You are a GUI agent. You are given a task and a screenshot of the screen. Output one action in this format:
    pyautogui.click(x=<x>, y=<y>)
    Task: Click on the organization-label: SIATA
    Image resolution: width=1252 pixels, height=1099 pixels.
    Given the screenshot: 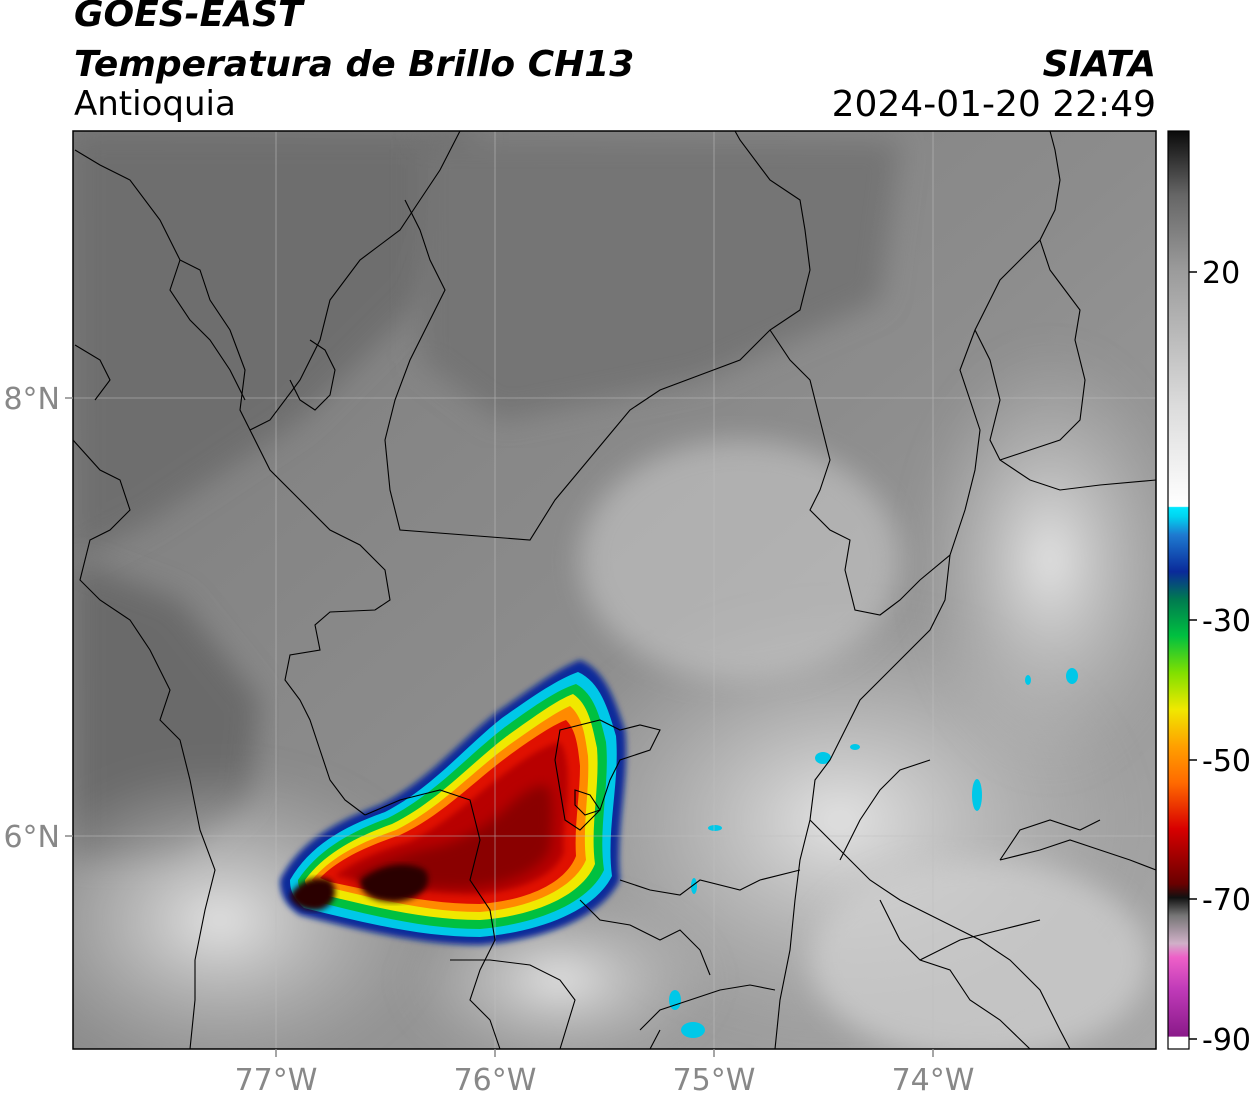 What is the action you would take?
    pyautogui.click(x=1099, y=64)
    